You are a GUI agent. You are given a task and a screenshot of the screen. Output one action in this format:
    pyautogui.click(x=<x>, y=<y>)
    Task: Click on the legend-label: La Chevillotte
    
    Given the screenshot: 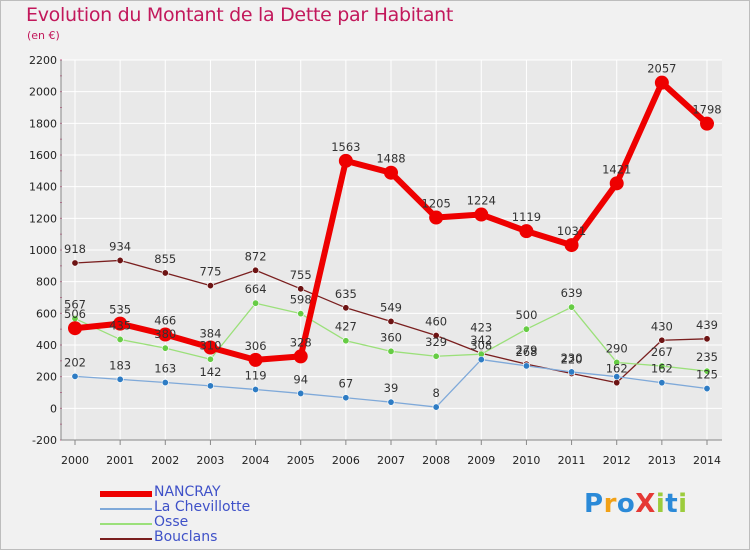 What is the action you would take?
    pyautogui.click(x=202, y=507)
    